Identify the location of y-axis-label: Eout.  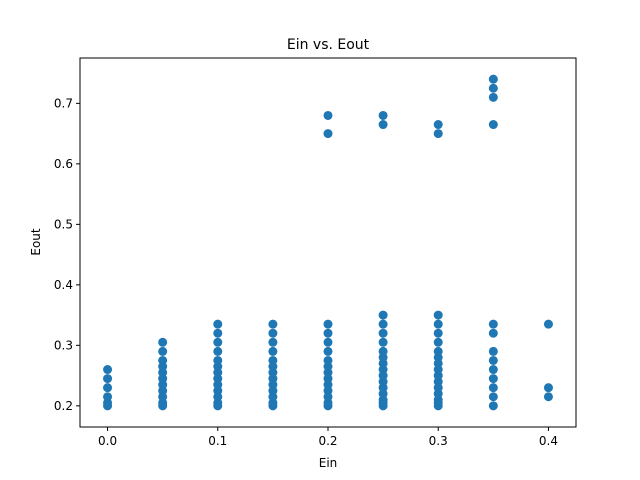
(36, 242).